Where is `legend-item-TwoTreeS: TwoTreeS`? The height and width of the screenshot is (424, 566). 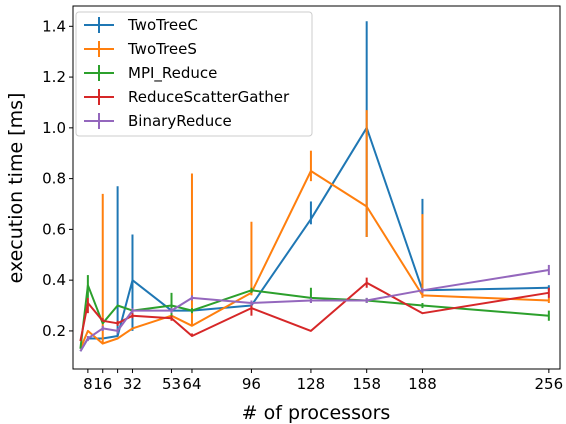 legend-item-TwoTreeS: TwoTreeS is located at coordinates (140, 49).